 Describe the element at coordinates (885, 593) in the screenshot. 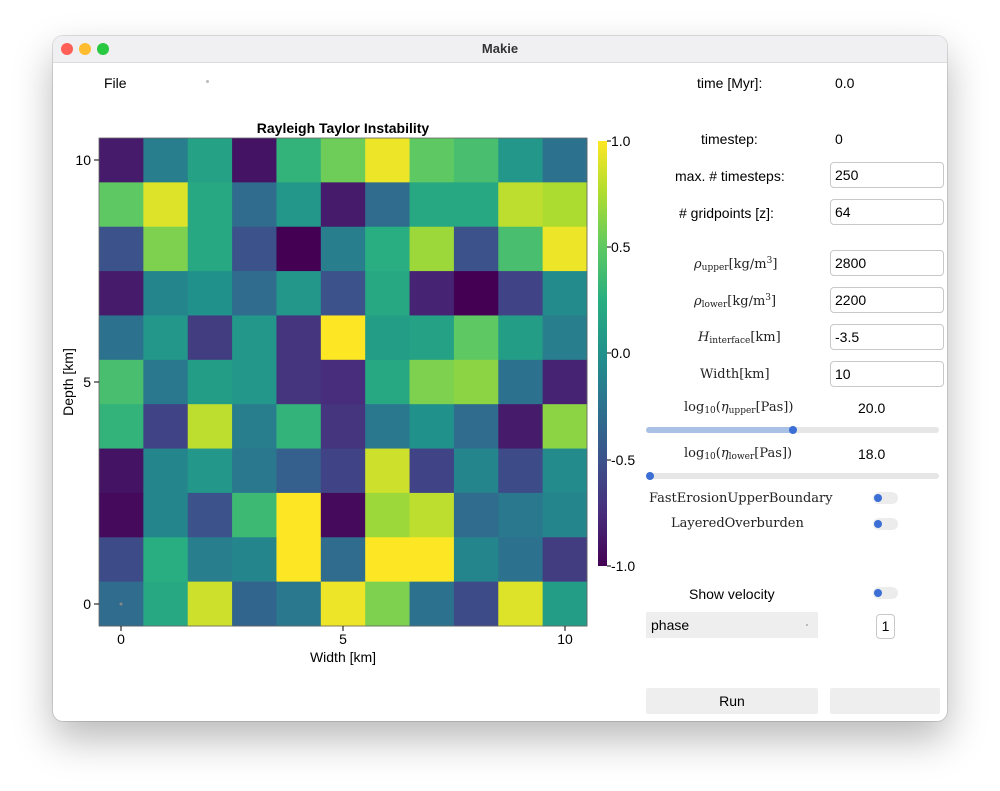

I see `show-velocity-toggle` at that location.